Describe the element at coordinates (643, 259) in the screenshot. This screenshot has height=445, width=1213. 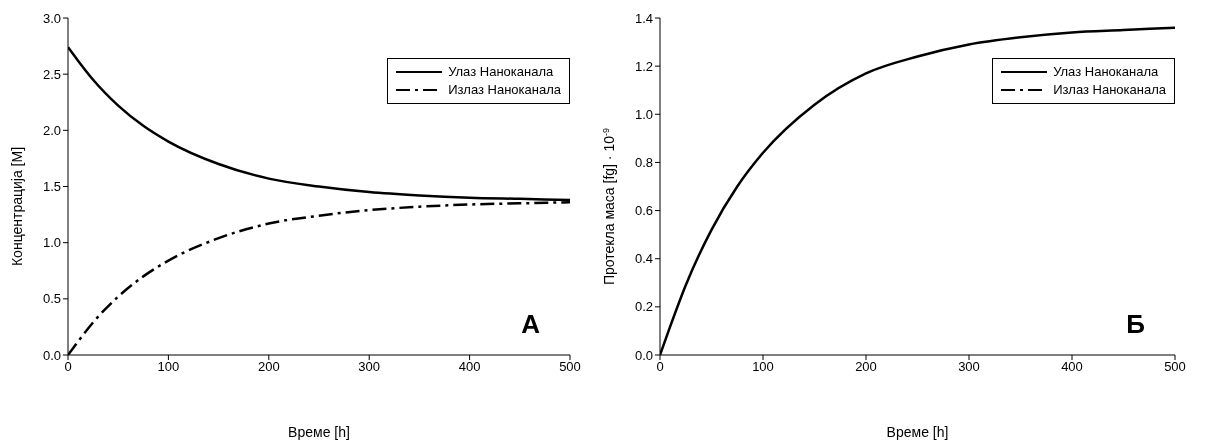
I see `y-tick-label: 0.4` at that location.